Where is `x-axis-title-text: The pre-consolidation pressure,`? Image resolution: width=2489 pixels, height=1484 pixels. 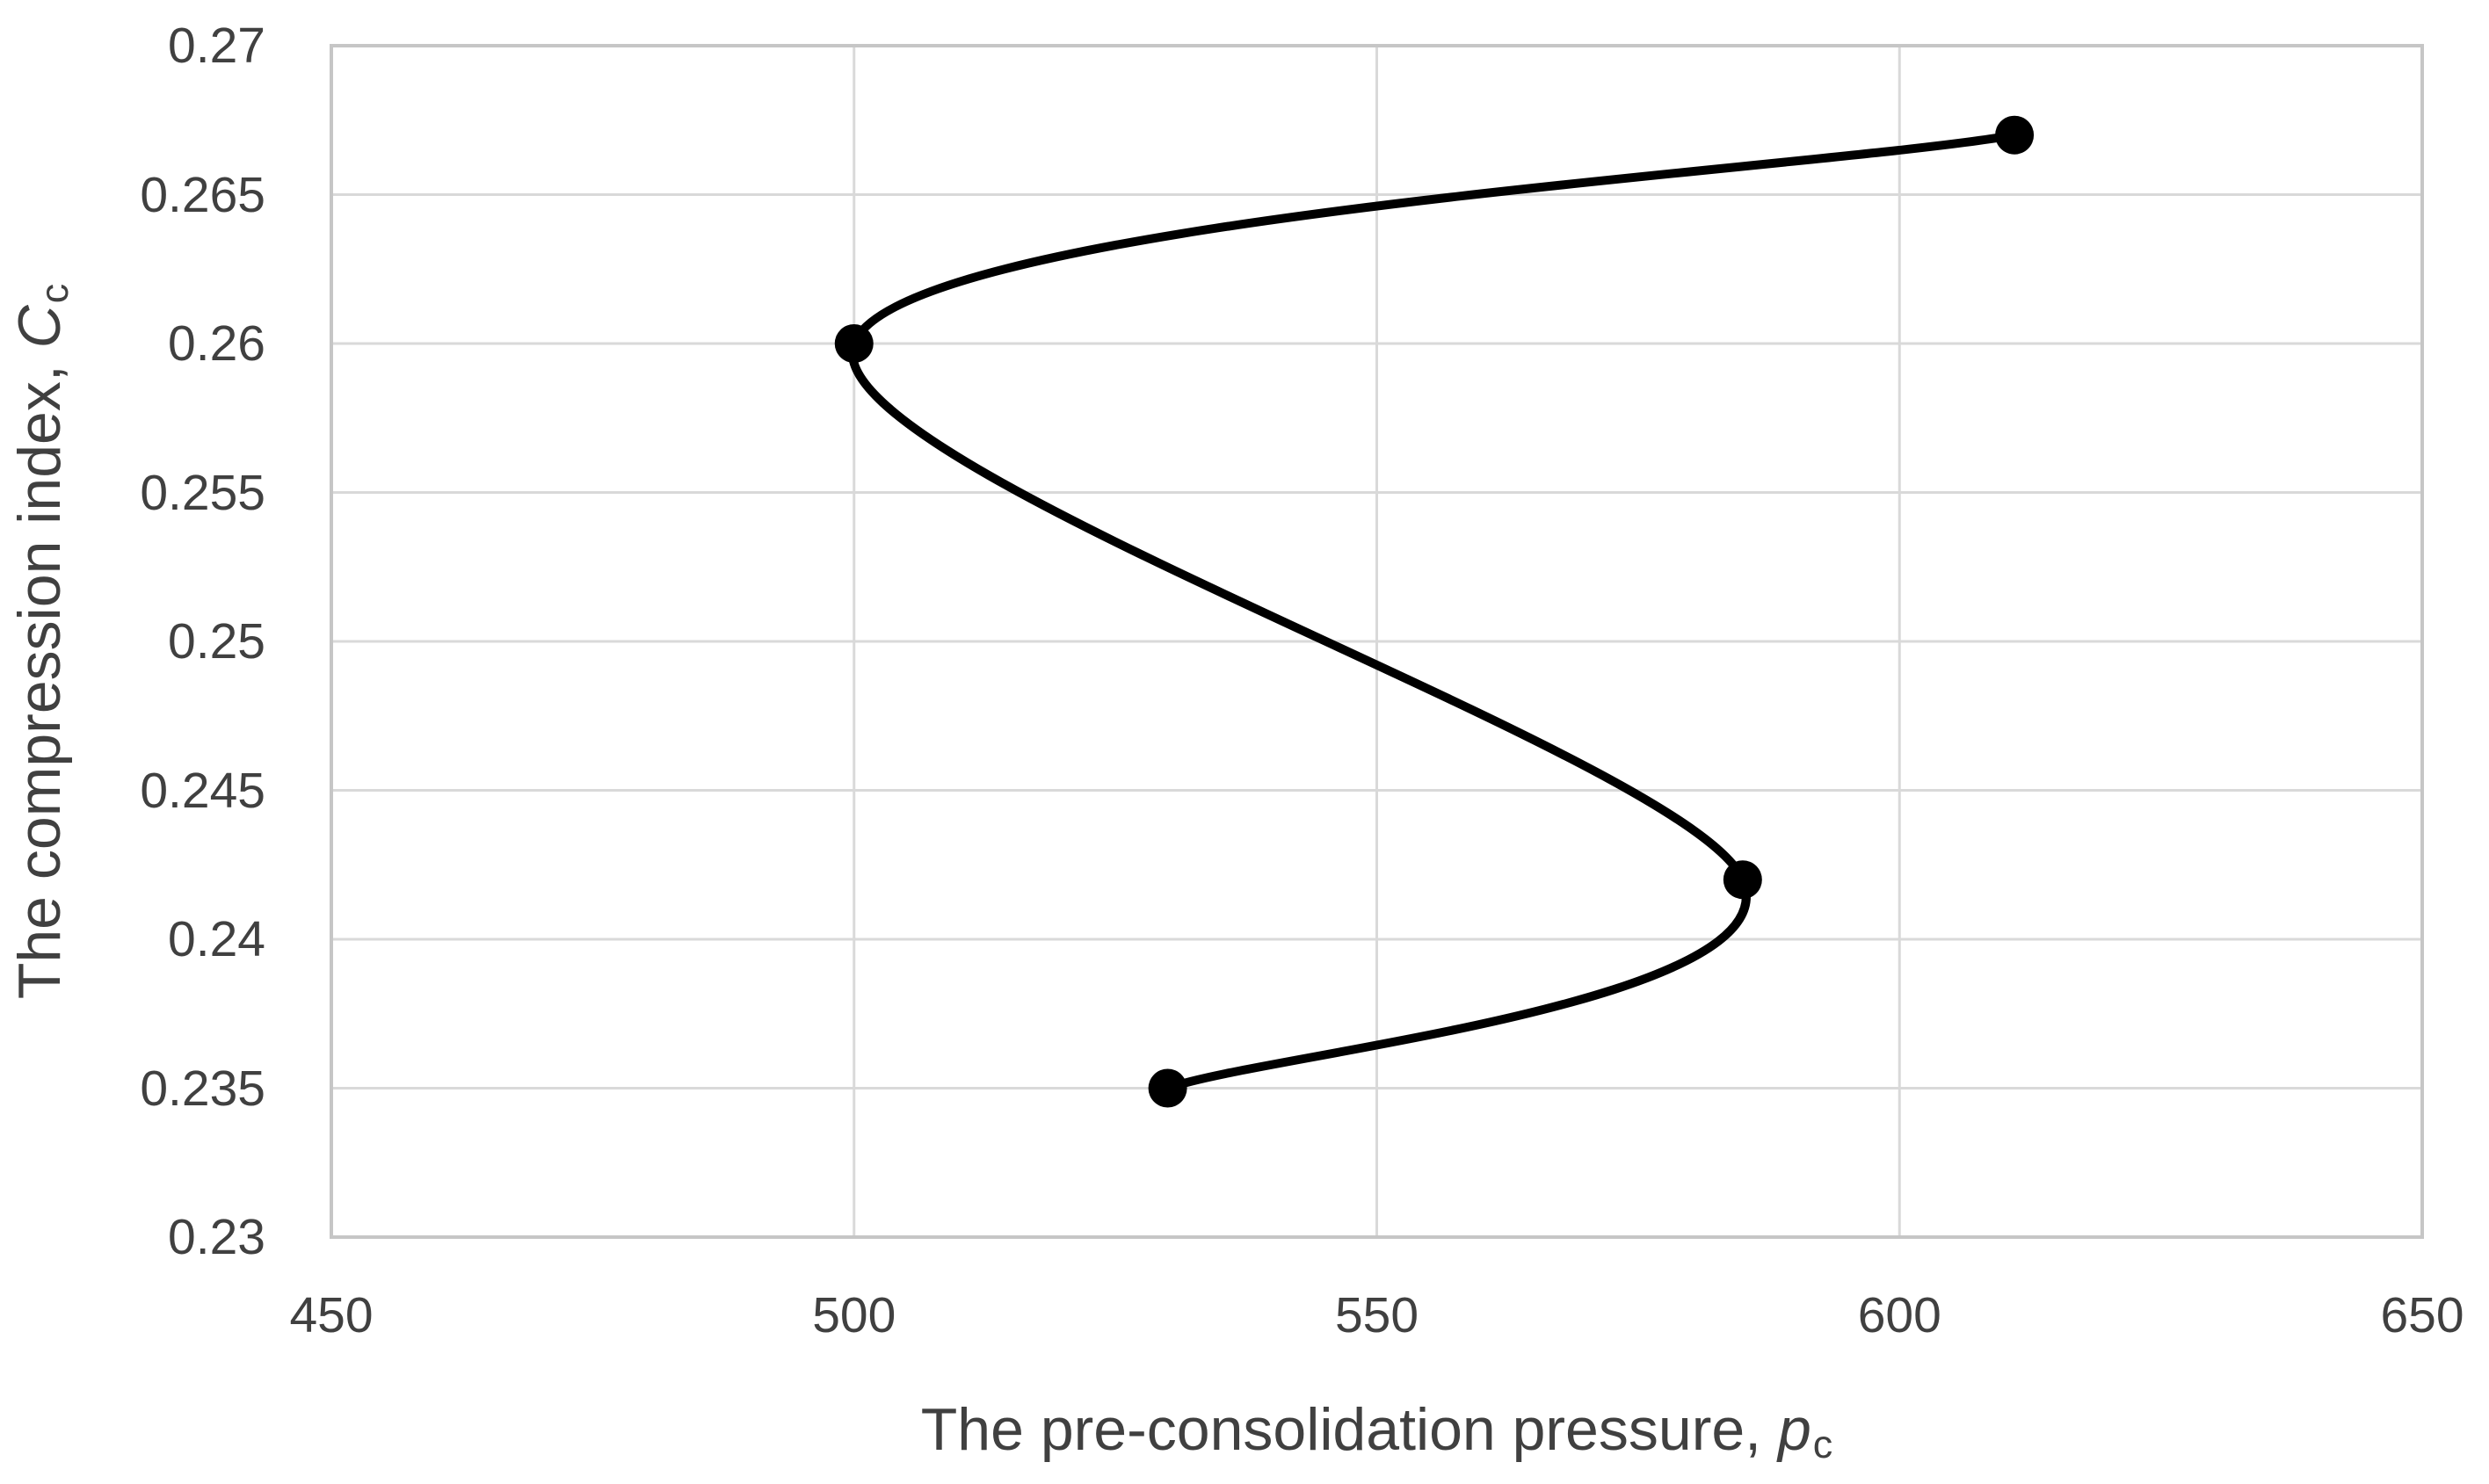 x-axis-title-text: The pre-consolidation pressure, is located at coordinates (1349, 1430).